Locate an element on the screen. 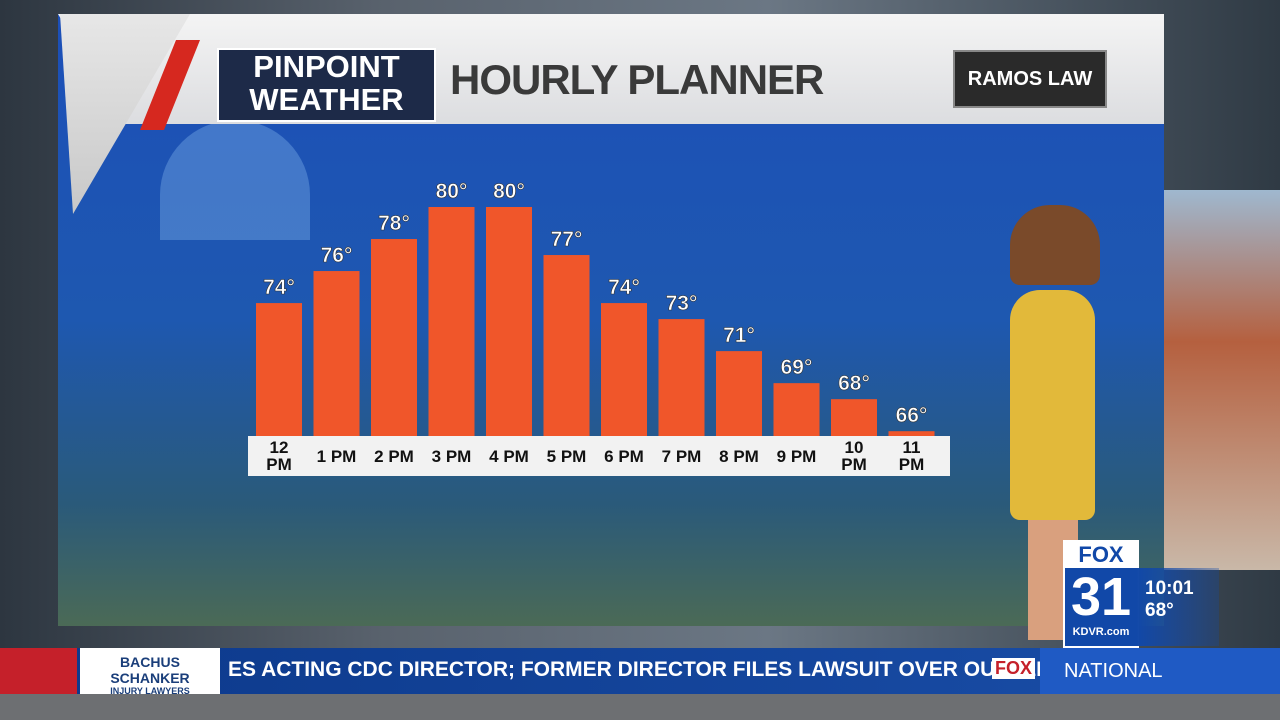 This screenshot has height=720, width=1280. ticker-sponsor-top: BACHUS SCHANKER is located at coordinates (150, 670).